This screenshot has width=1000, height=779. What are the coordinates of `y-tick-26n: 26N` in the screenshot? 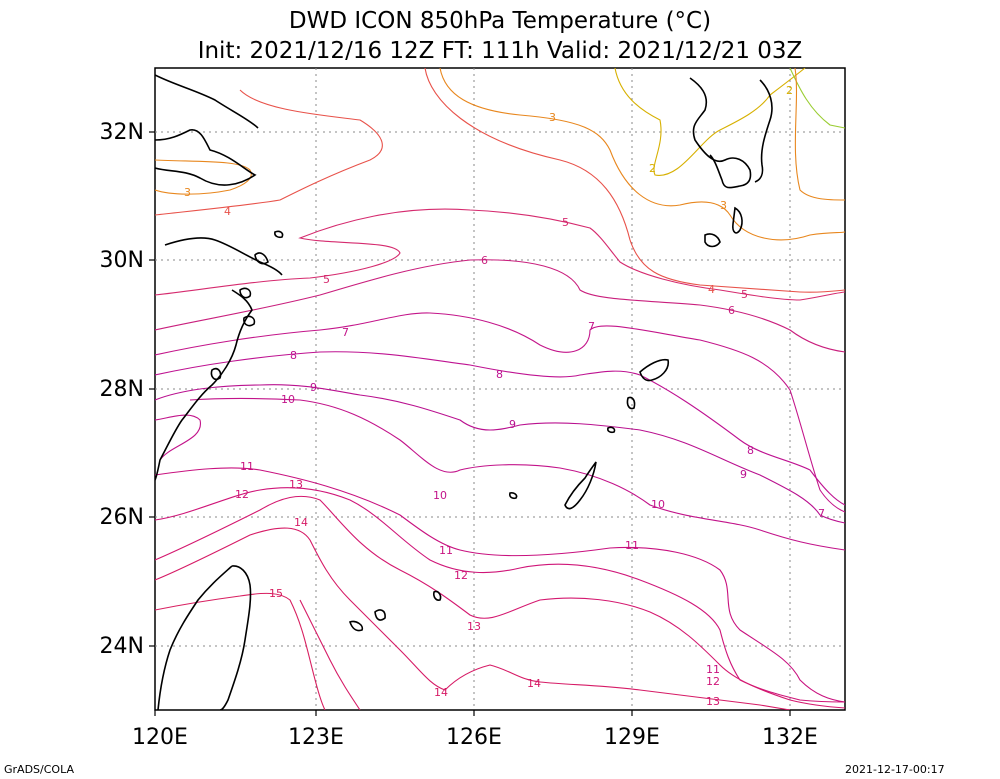 It's located at (121, 517).